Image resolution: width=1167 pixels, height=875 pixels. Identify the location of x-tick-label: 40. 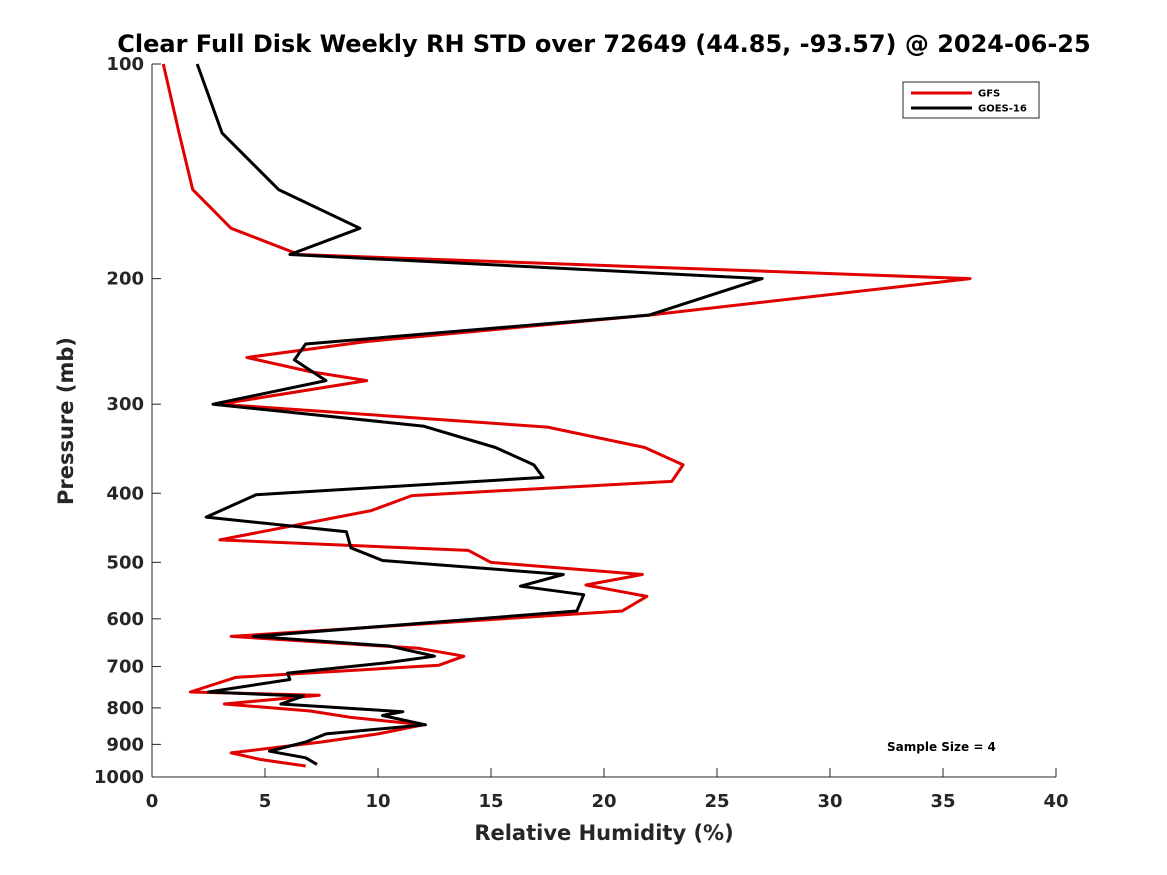
(1055, 801).